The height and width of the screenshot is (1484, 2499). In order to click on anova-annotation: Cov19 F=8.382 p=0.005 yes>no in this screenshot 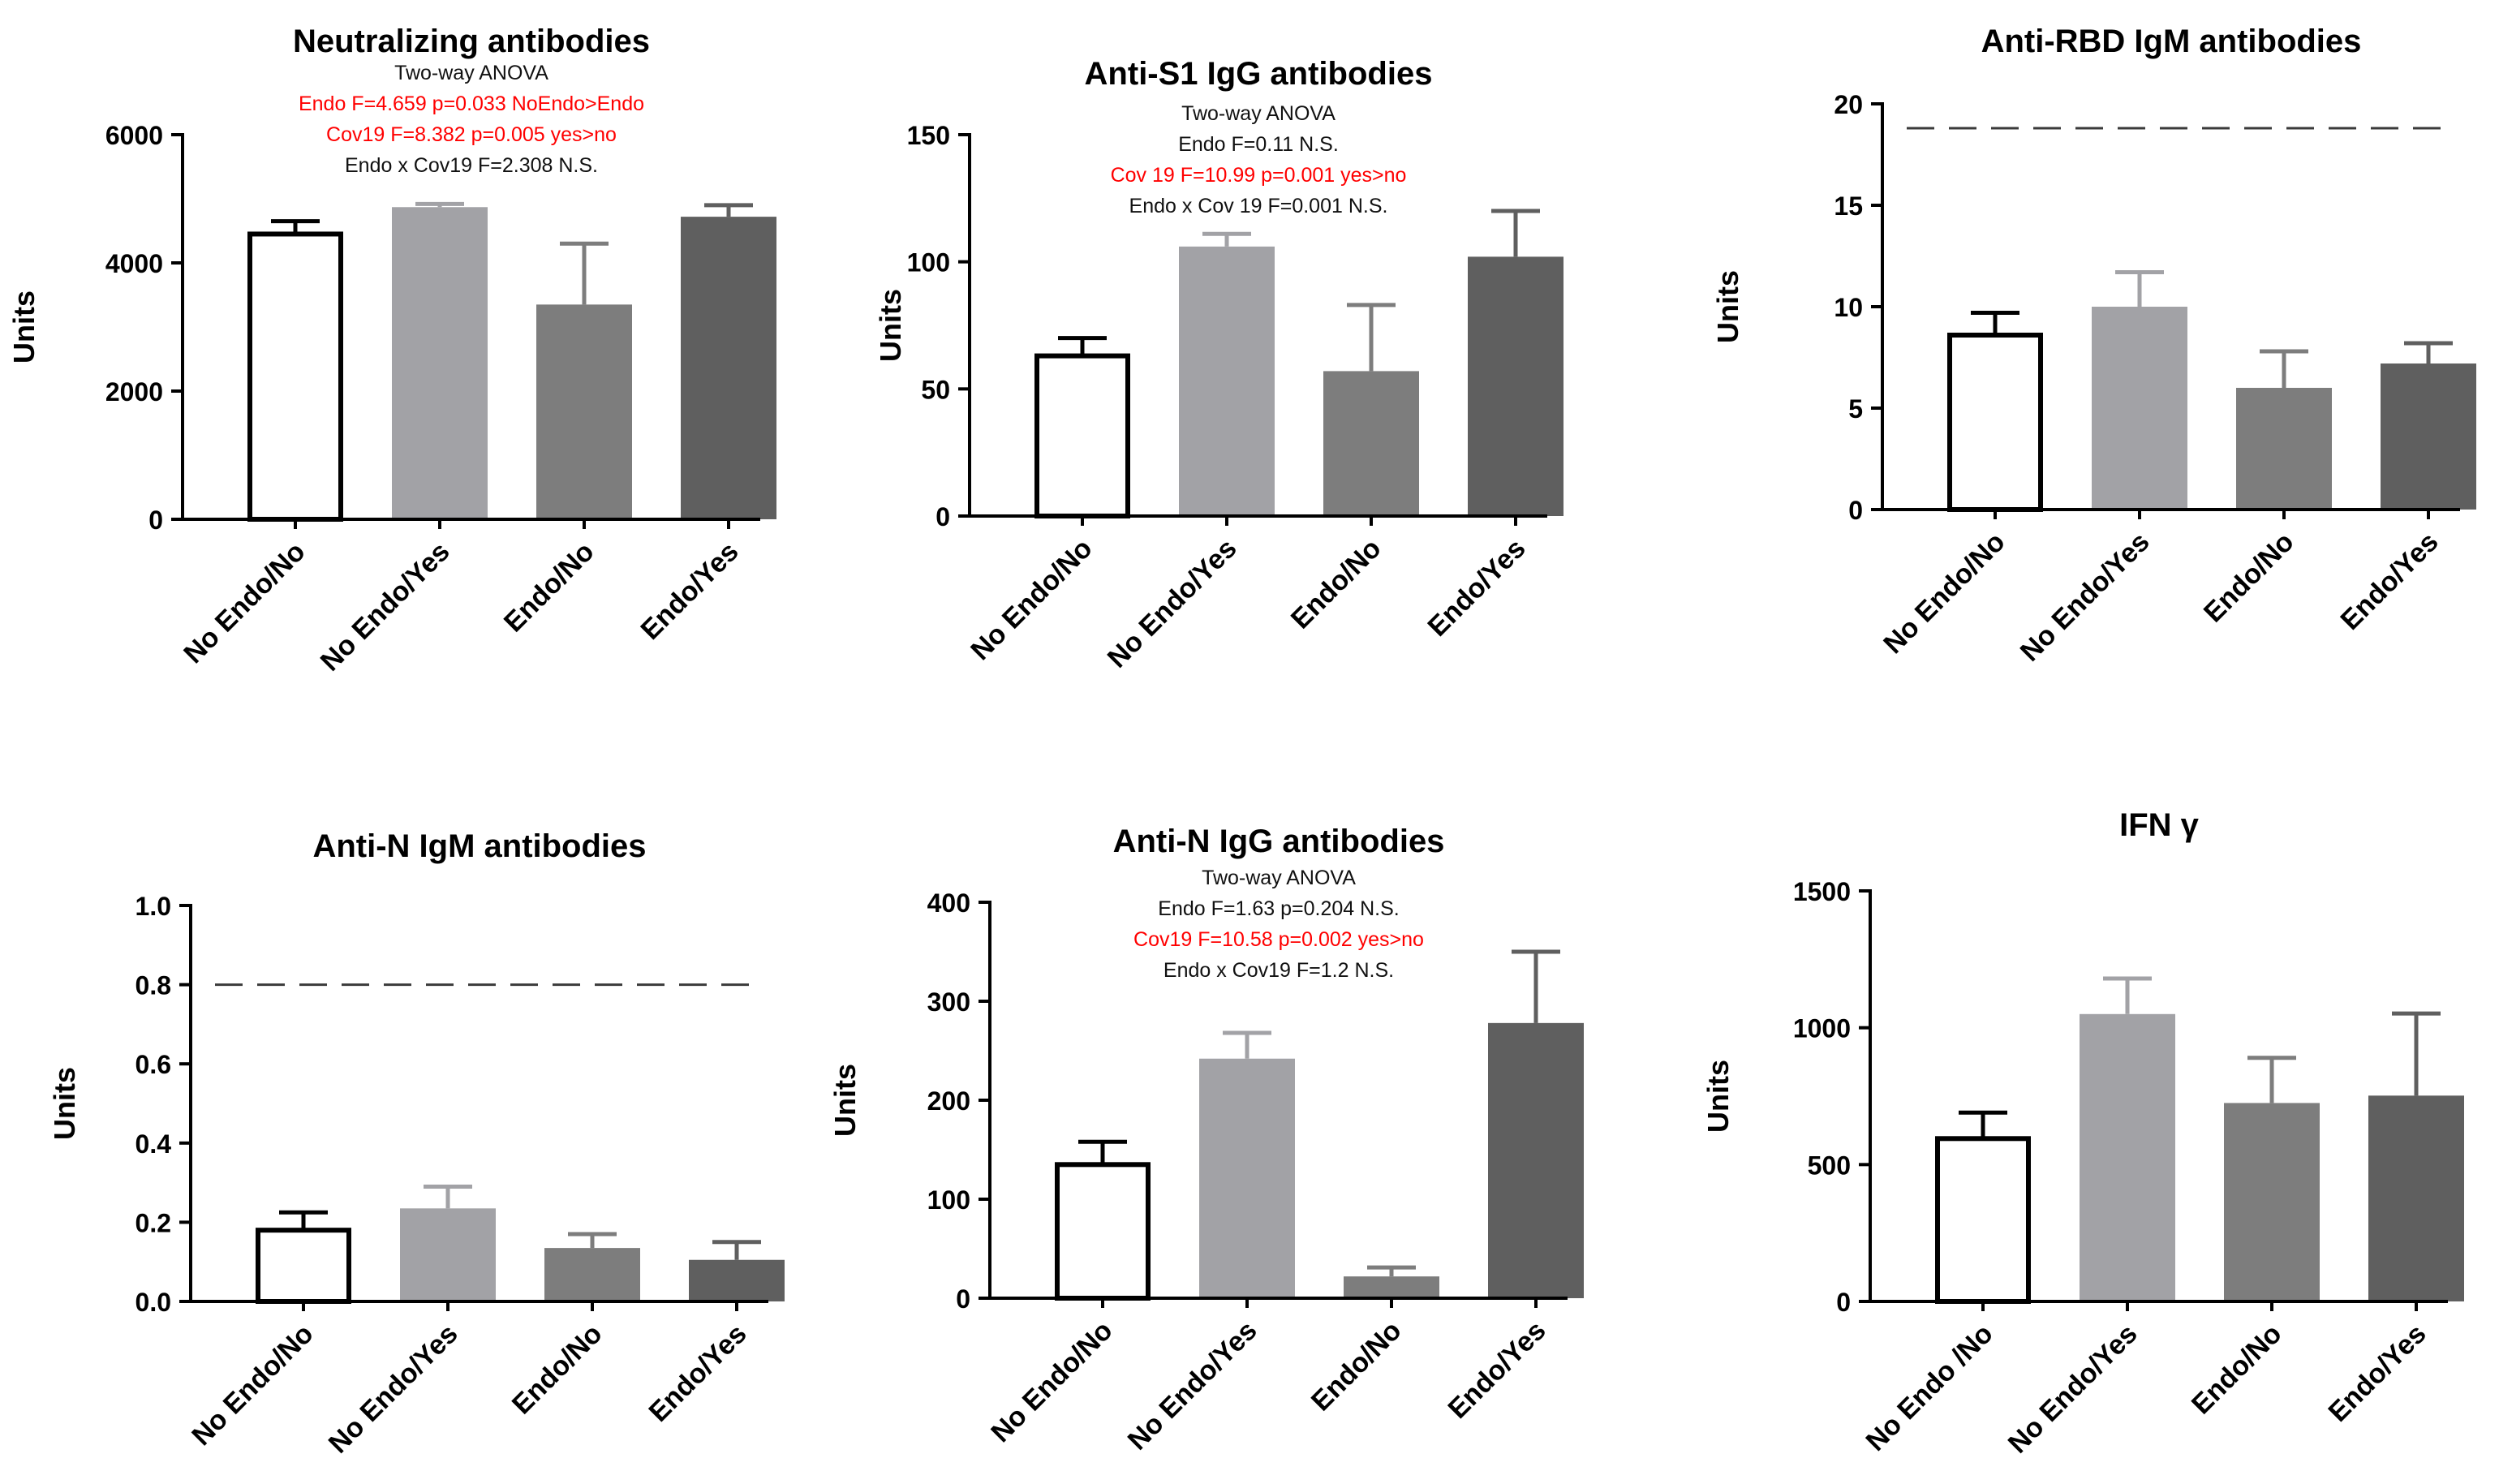, I will do `click(472, 134)`.